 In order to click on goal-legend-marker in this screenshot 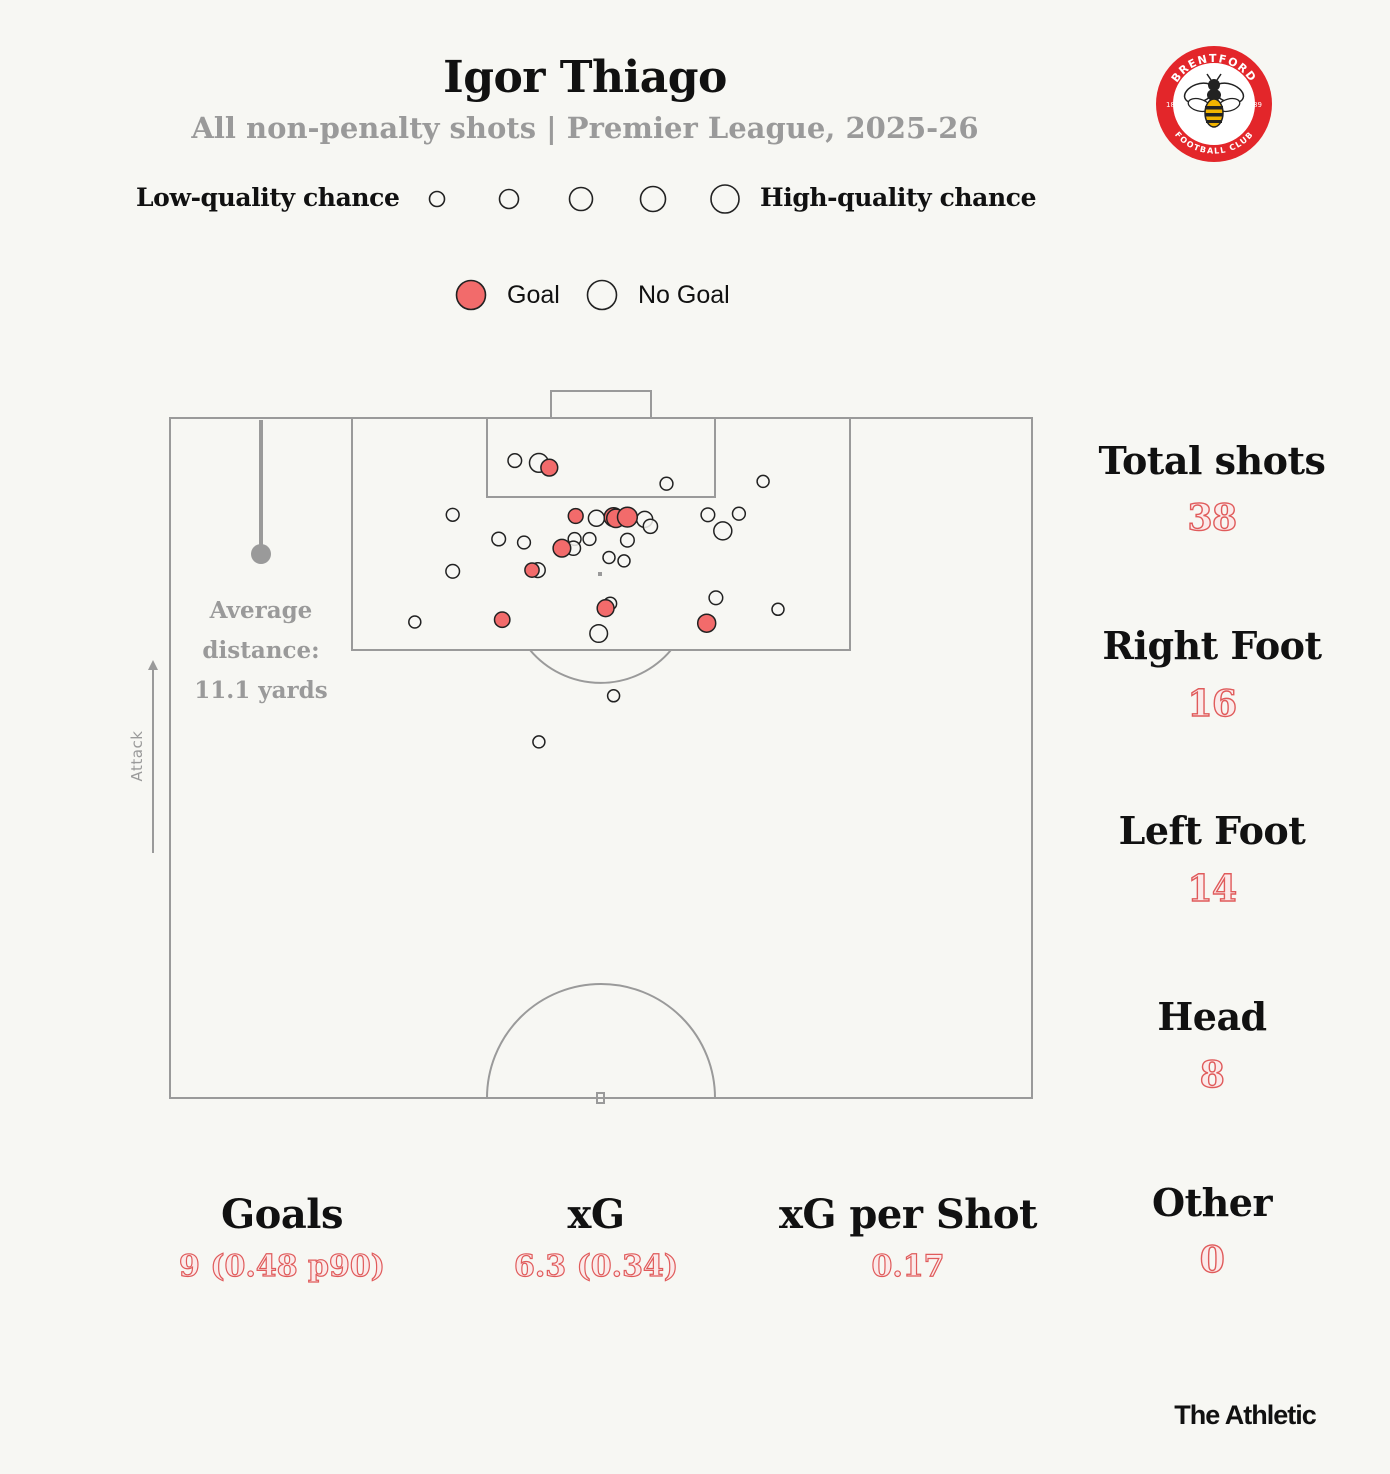, I will do `click(471, 295)`.